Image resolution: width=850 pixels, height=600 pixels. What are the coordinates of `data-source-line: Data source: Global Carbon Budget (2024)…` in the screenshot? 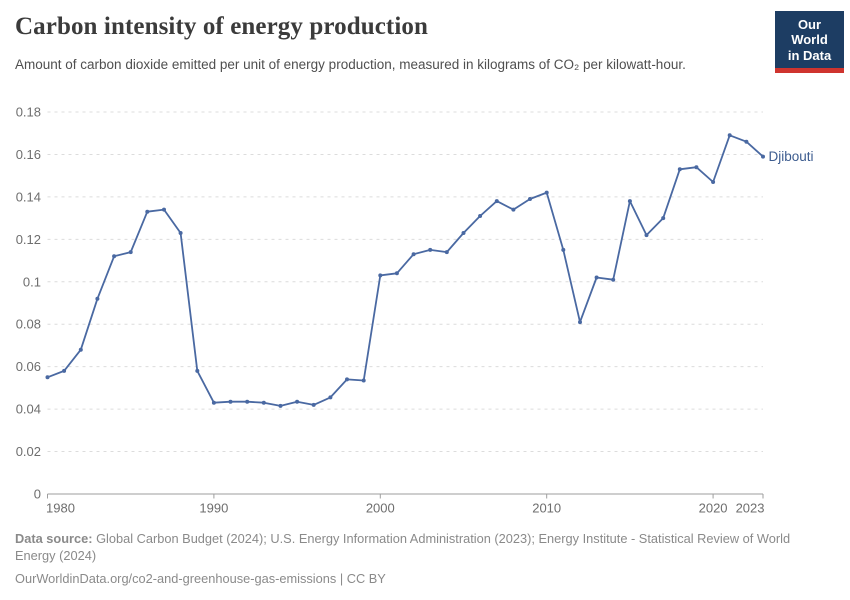 It's located at (415, 548).